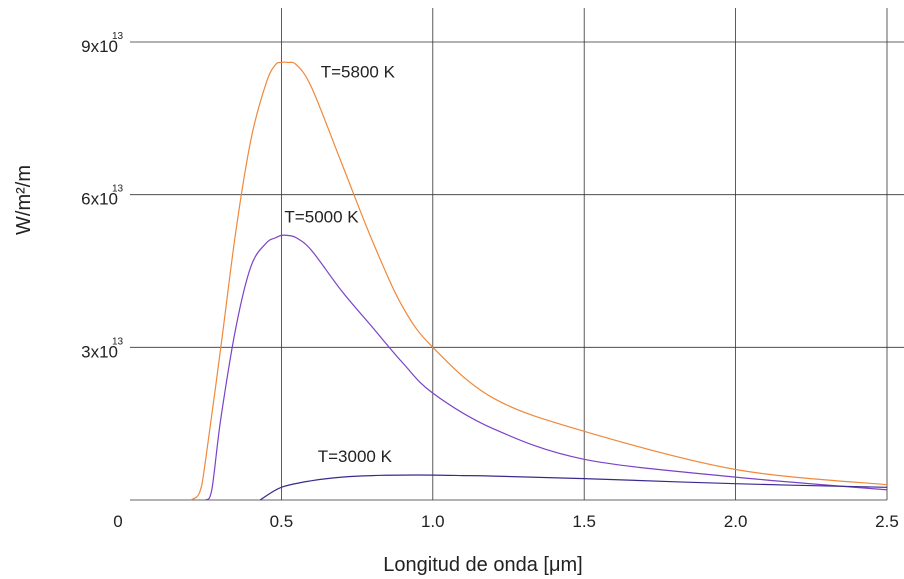 This screenshot has height=579, width=904. I want to click on series-line-3000k, so click(573, 487).